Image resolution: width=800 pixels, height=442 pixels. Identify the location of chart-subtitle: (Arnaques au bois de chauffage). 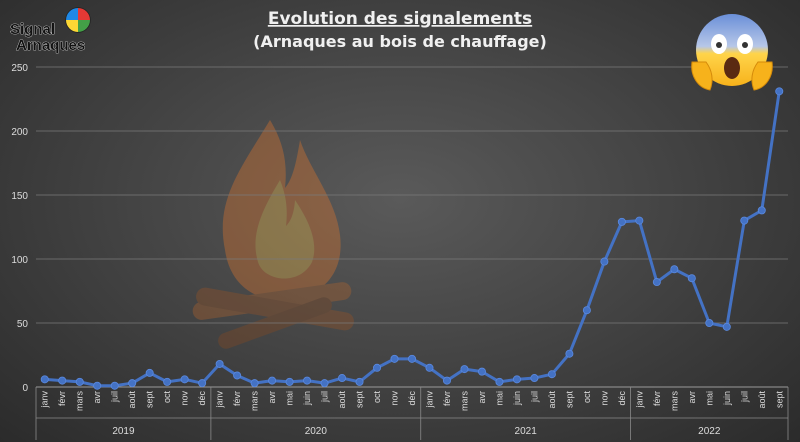
(400, 41).